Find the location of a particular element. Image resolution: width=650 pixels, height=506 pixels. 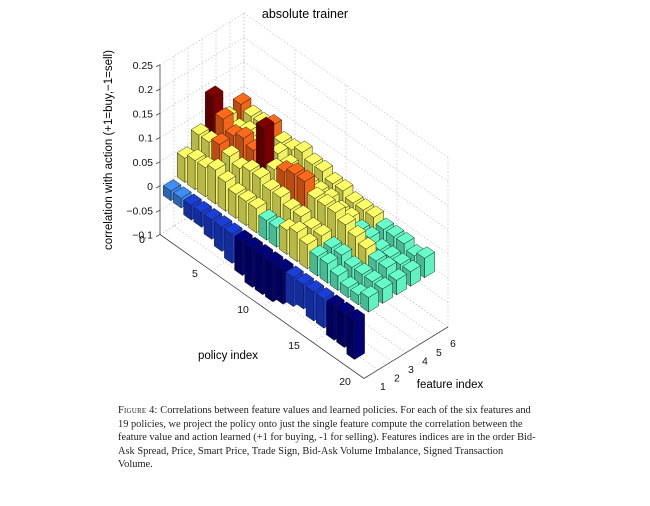

z-tick-label: 0.25 is located at coordinates (143, 66).